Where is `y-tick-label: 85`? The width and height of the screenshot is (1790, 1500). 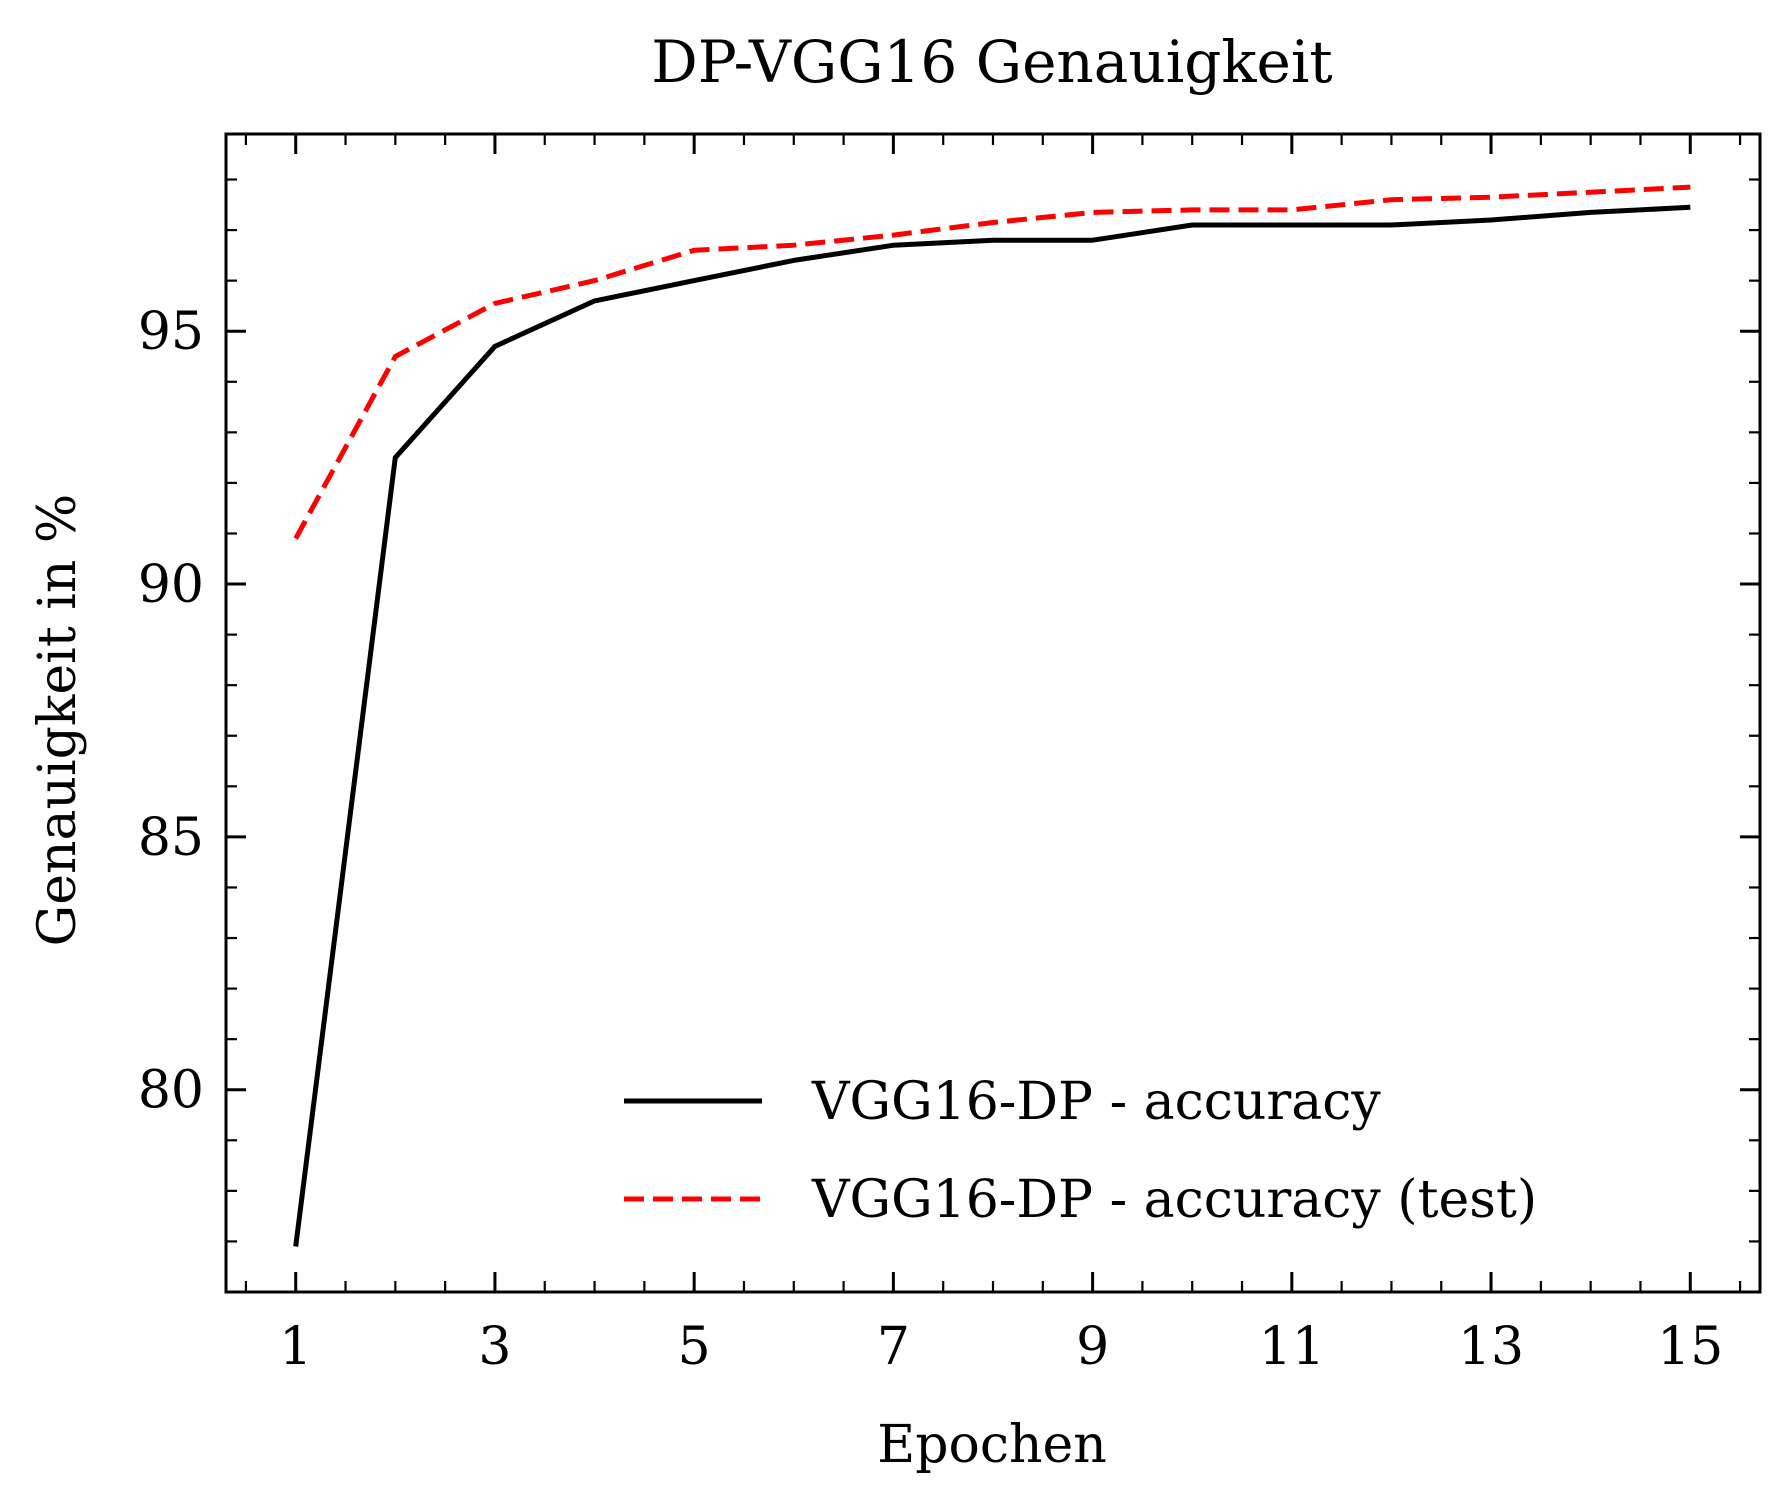 y-tick-label: 85 is located at coordinates (171, 838).